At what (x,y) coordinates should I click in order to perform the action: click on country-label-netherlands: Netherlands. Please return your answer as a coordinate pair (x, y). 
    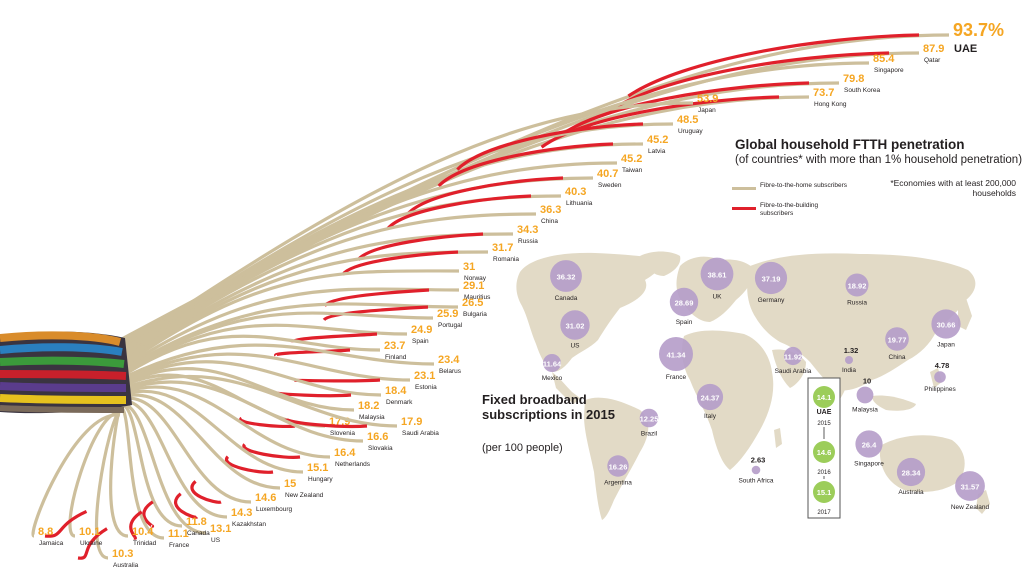
    Looking at the image, I should click on (353, 464).